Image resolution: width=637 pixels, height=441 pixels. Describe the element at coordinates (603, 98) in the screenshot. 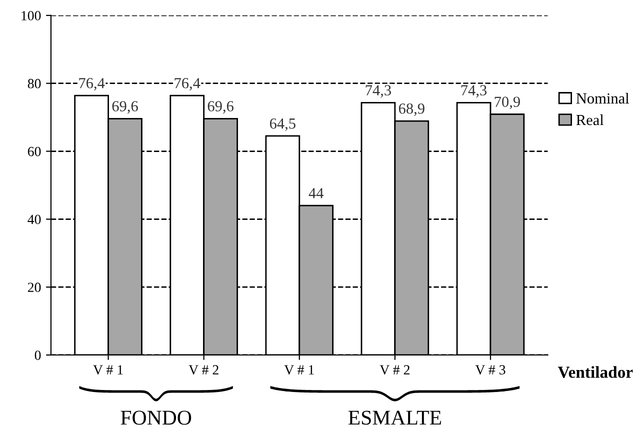

I see `legend-label: Nominal` at that location.